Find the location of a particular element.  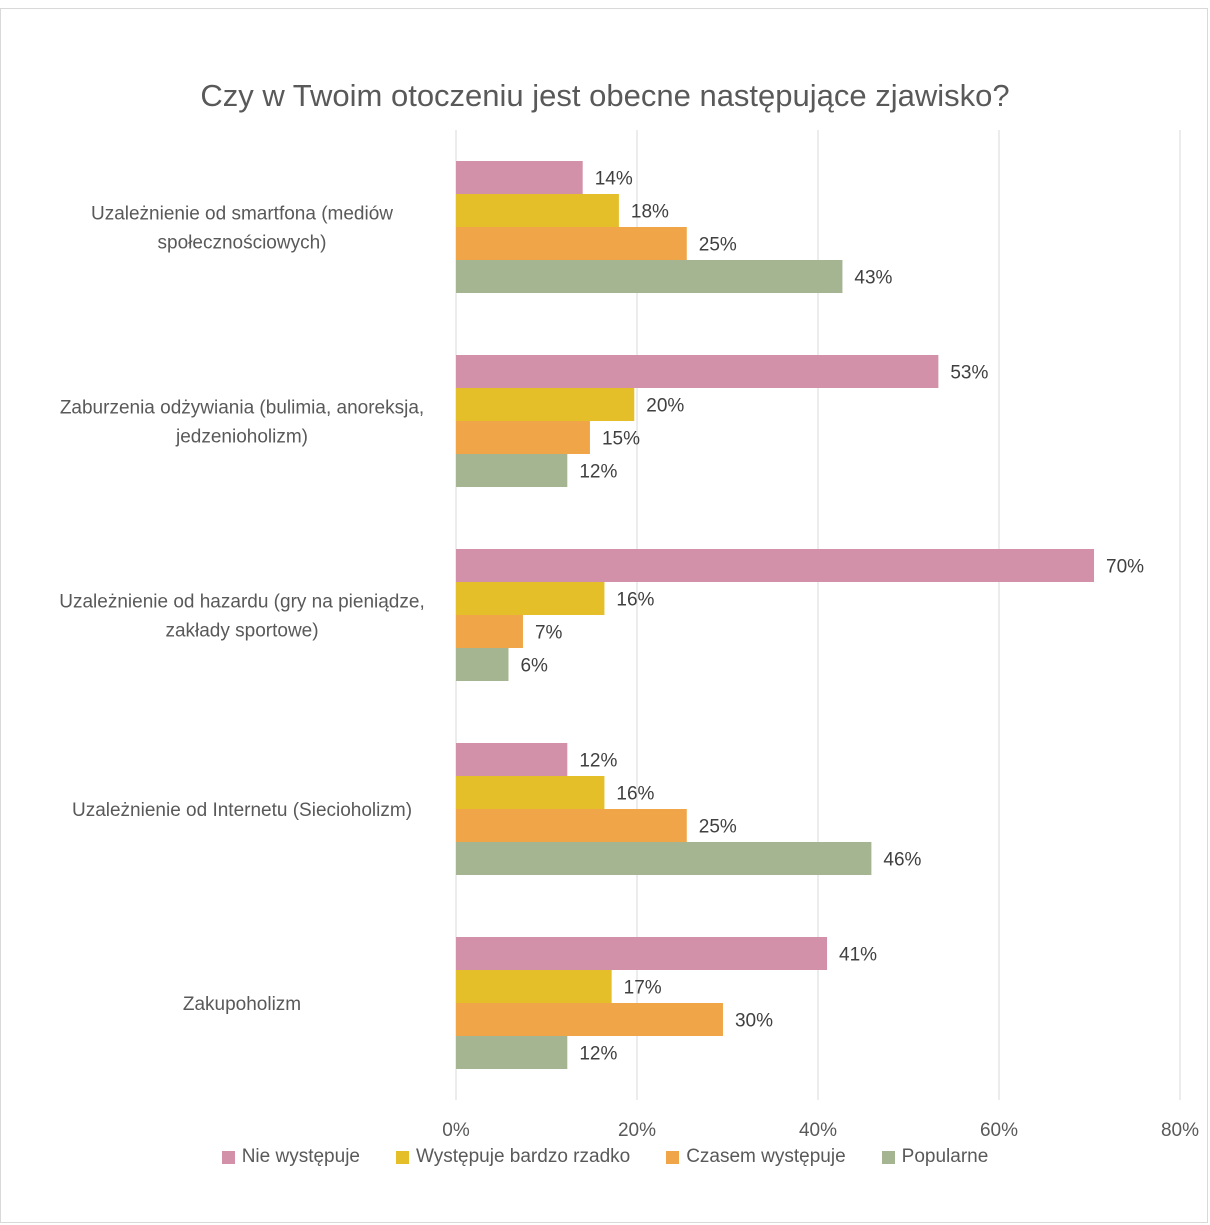

legend-label: Popularne is located at coordinates (945, 1156).